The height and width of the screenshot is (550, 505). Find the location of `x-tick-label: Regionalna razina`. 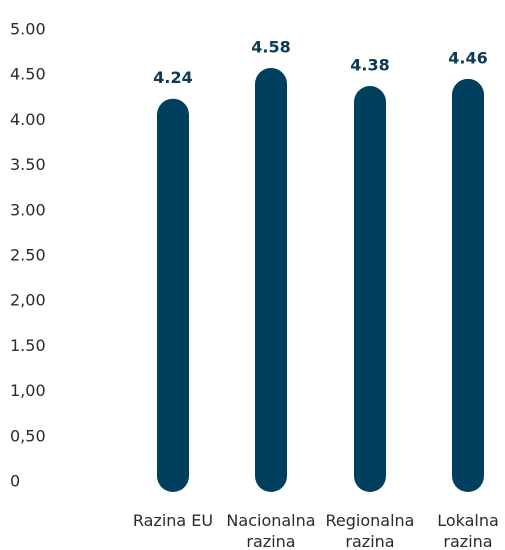

x-tick-label: Regionalna razina is located at coordinates (370, 530).